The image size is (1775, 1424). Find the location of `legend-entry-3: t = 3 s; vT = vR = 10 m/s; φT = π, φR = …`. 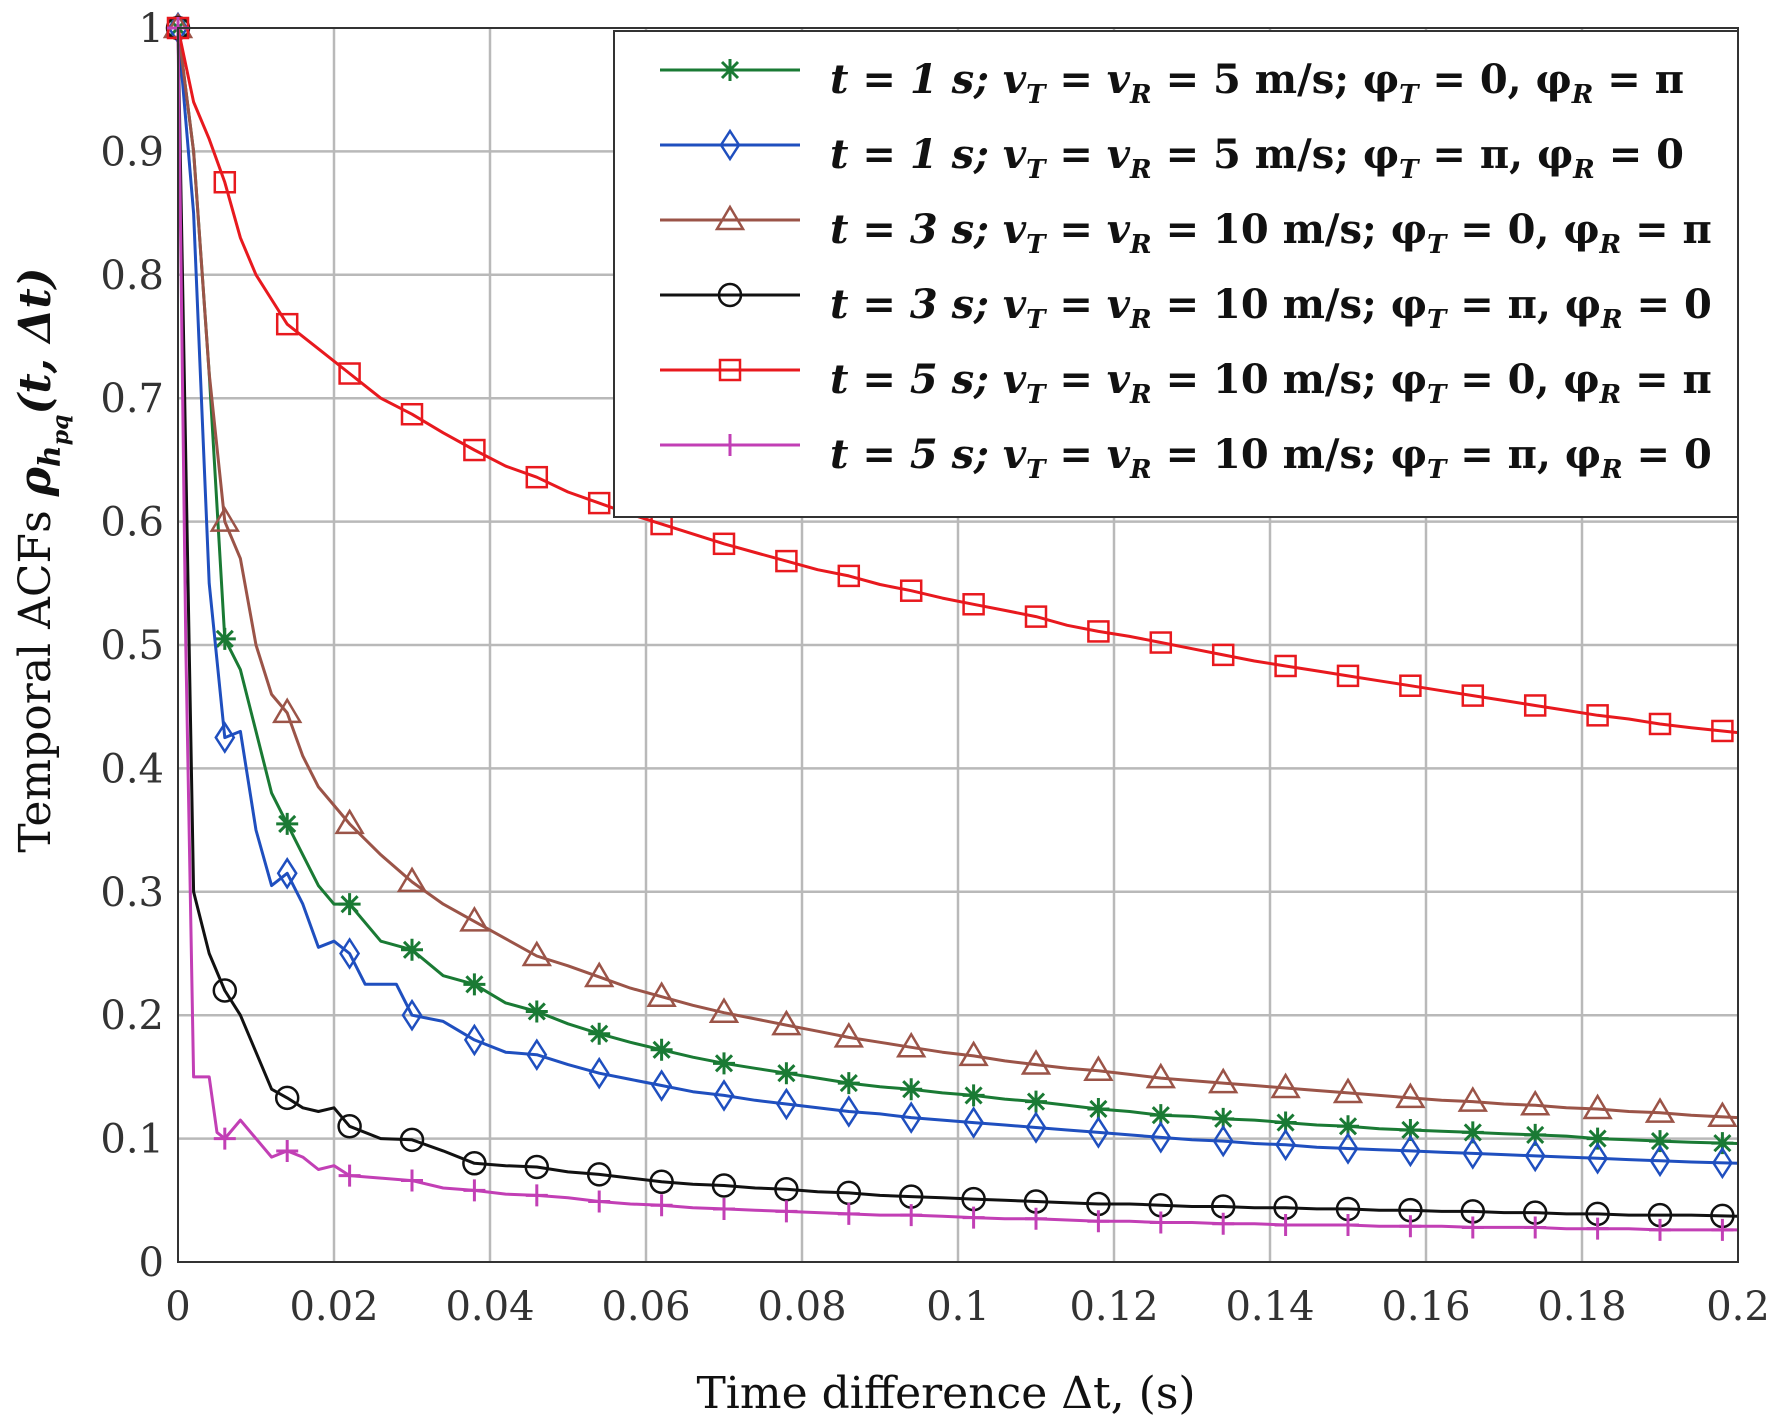

legend-entry-3: t = 3 s; vT = vR = 10 m/s; φT = π, φR = … is located at coordinates (1271, 308).